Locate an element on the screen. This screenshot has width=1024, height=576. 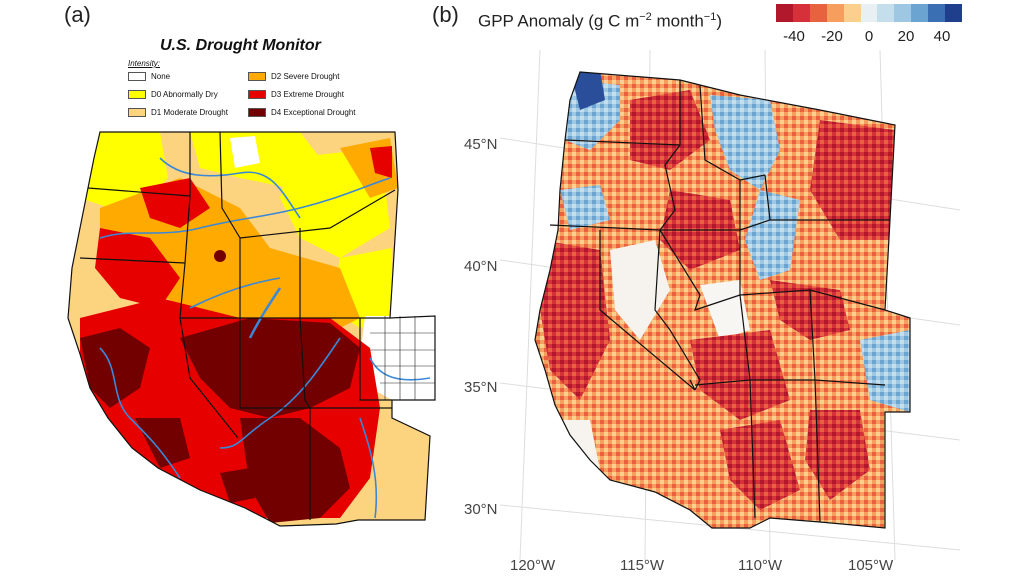
lon-label: 115°W is located at coordinates (642, 565).